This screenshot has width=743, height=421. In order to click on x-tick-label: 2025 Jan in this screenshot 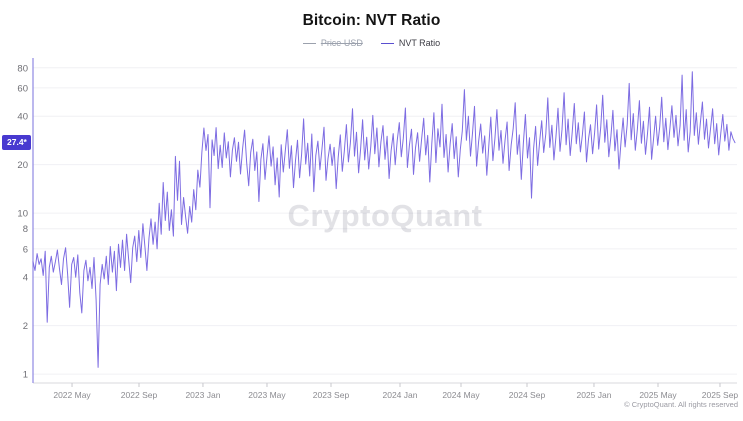, I will do `click(593, 395)`.